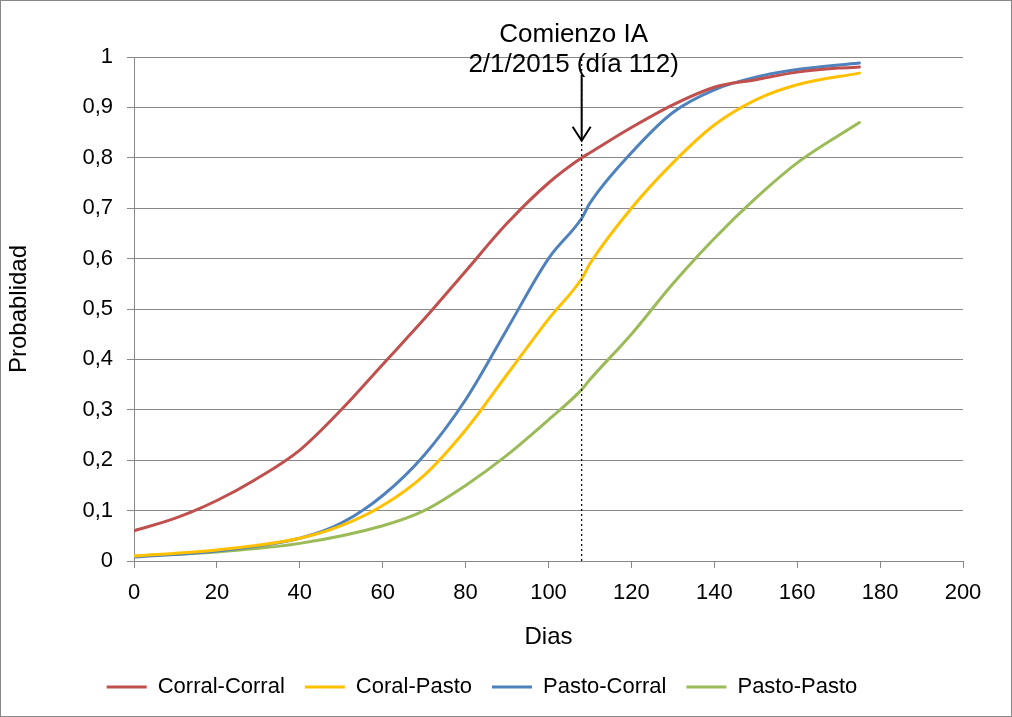 This screenshot has width=1012, height=717. I want to click on y-tick-label: 0, so click(106, 560).